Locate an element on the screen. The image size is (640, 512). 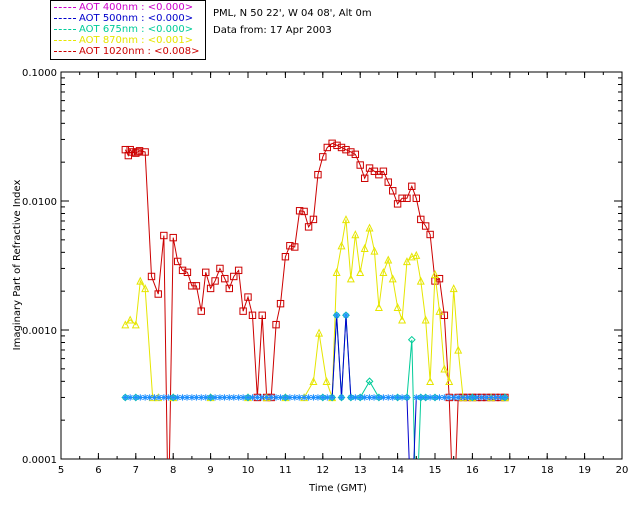
y-tick-label: 0.0001 is located at coordinates (39, 460).